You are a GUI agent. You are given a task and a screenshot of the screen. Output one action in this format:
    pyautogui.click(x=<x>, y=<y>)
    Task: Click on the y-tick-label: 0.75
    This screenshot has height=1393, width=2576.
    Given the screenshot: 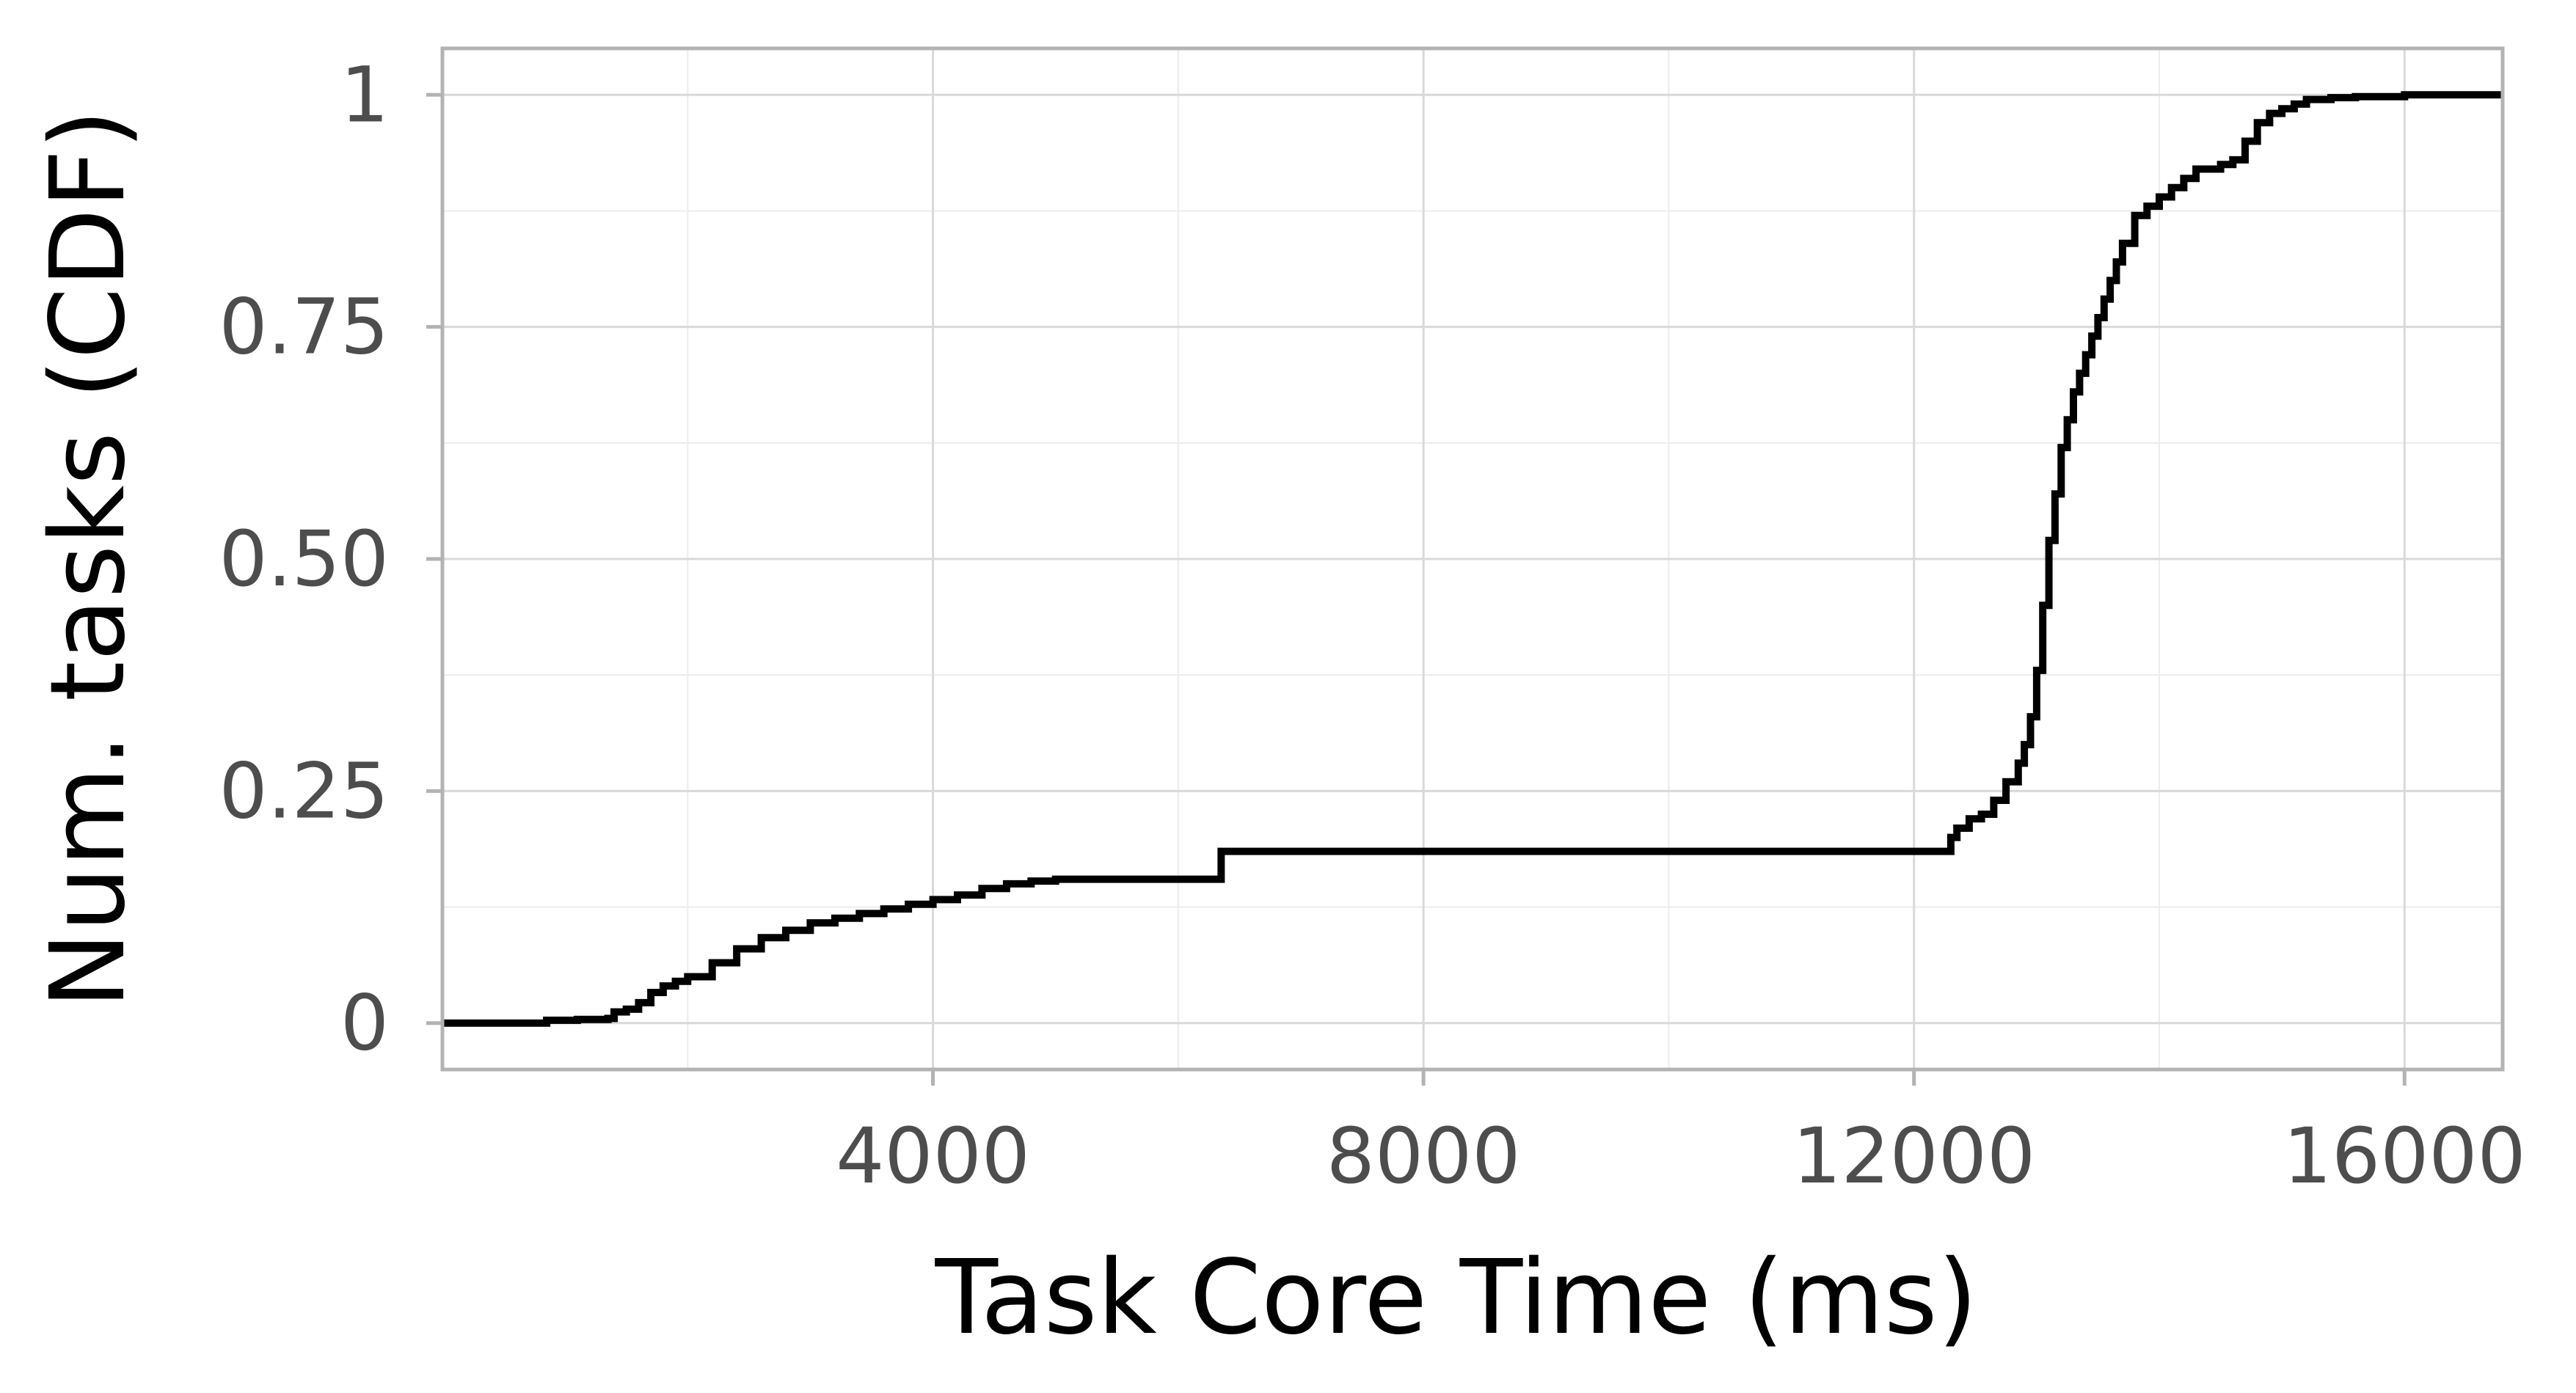 What is the action you would take?
    pyautogui.click(x=304, y=327)
    